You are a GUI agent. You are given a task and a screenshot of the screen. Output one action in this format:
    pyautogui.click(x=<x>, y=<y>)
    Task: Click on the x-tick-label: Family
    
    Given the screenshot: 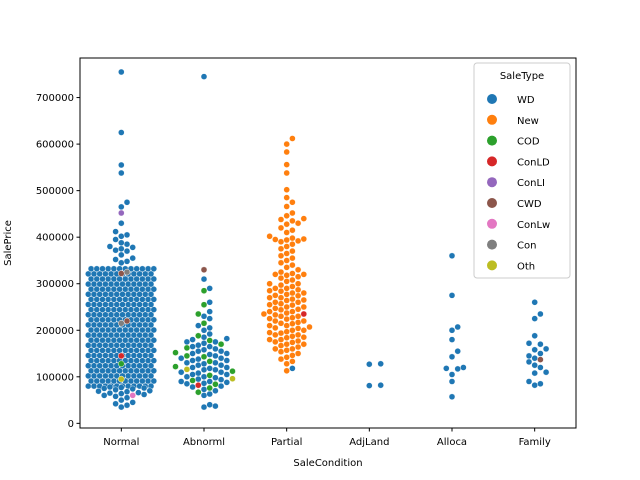 What is the action you would take?
    pyautogui.click(x=535, y=442)
    